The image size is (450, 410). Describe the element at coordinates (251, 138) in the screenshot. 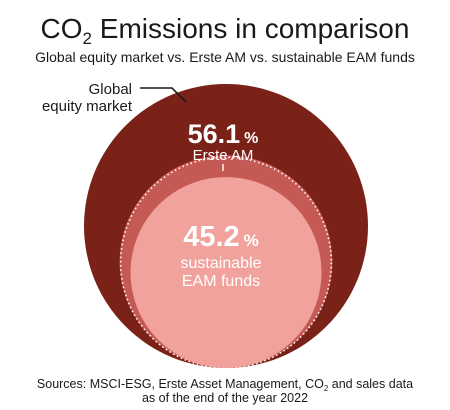

I see `erste-value-unit: %` at that location.